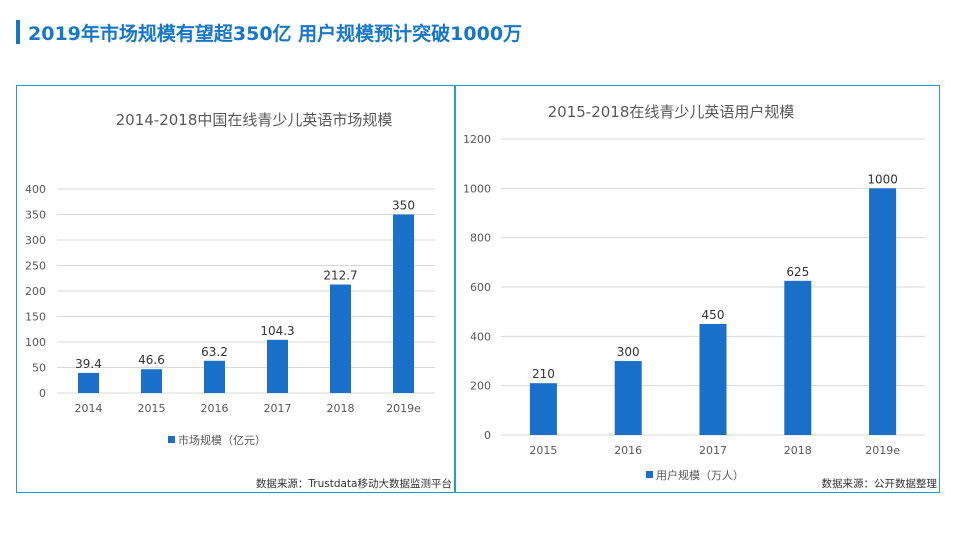 Image resolution: width=960 pixels, height=540 pixels. What do you see at coordinates (543, 450) in the screenshot?
I see `users-x-tick-label: 2015` at bounding box center [543, 450].